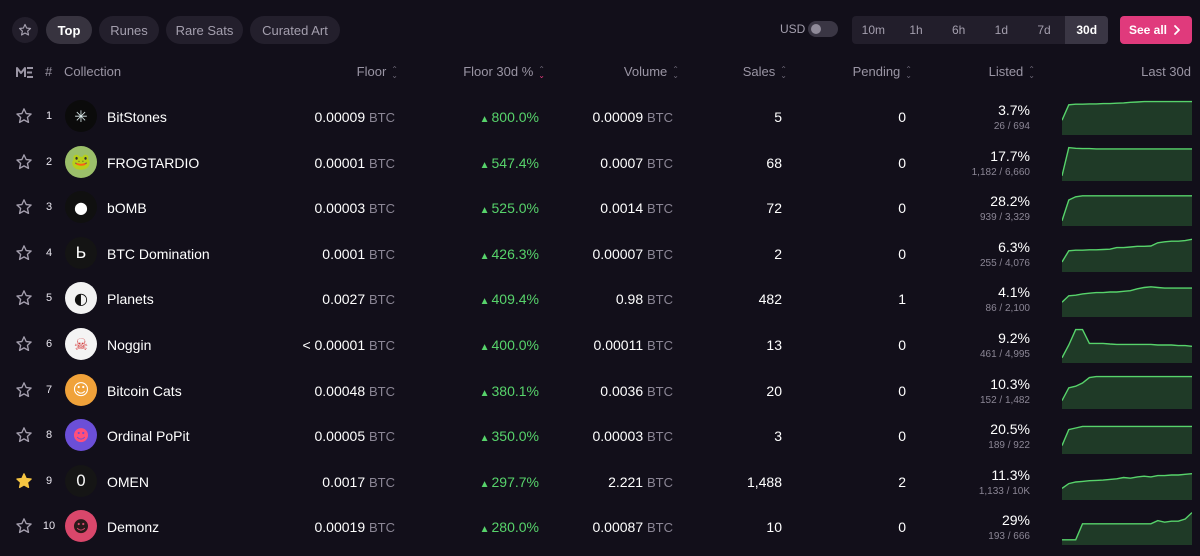 The height and width of the screenshot is (556, 1200). Describe the element at coordinates (49, 71) in the screenshot. I see `header-rank: #` at that location.